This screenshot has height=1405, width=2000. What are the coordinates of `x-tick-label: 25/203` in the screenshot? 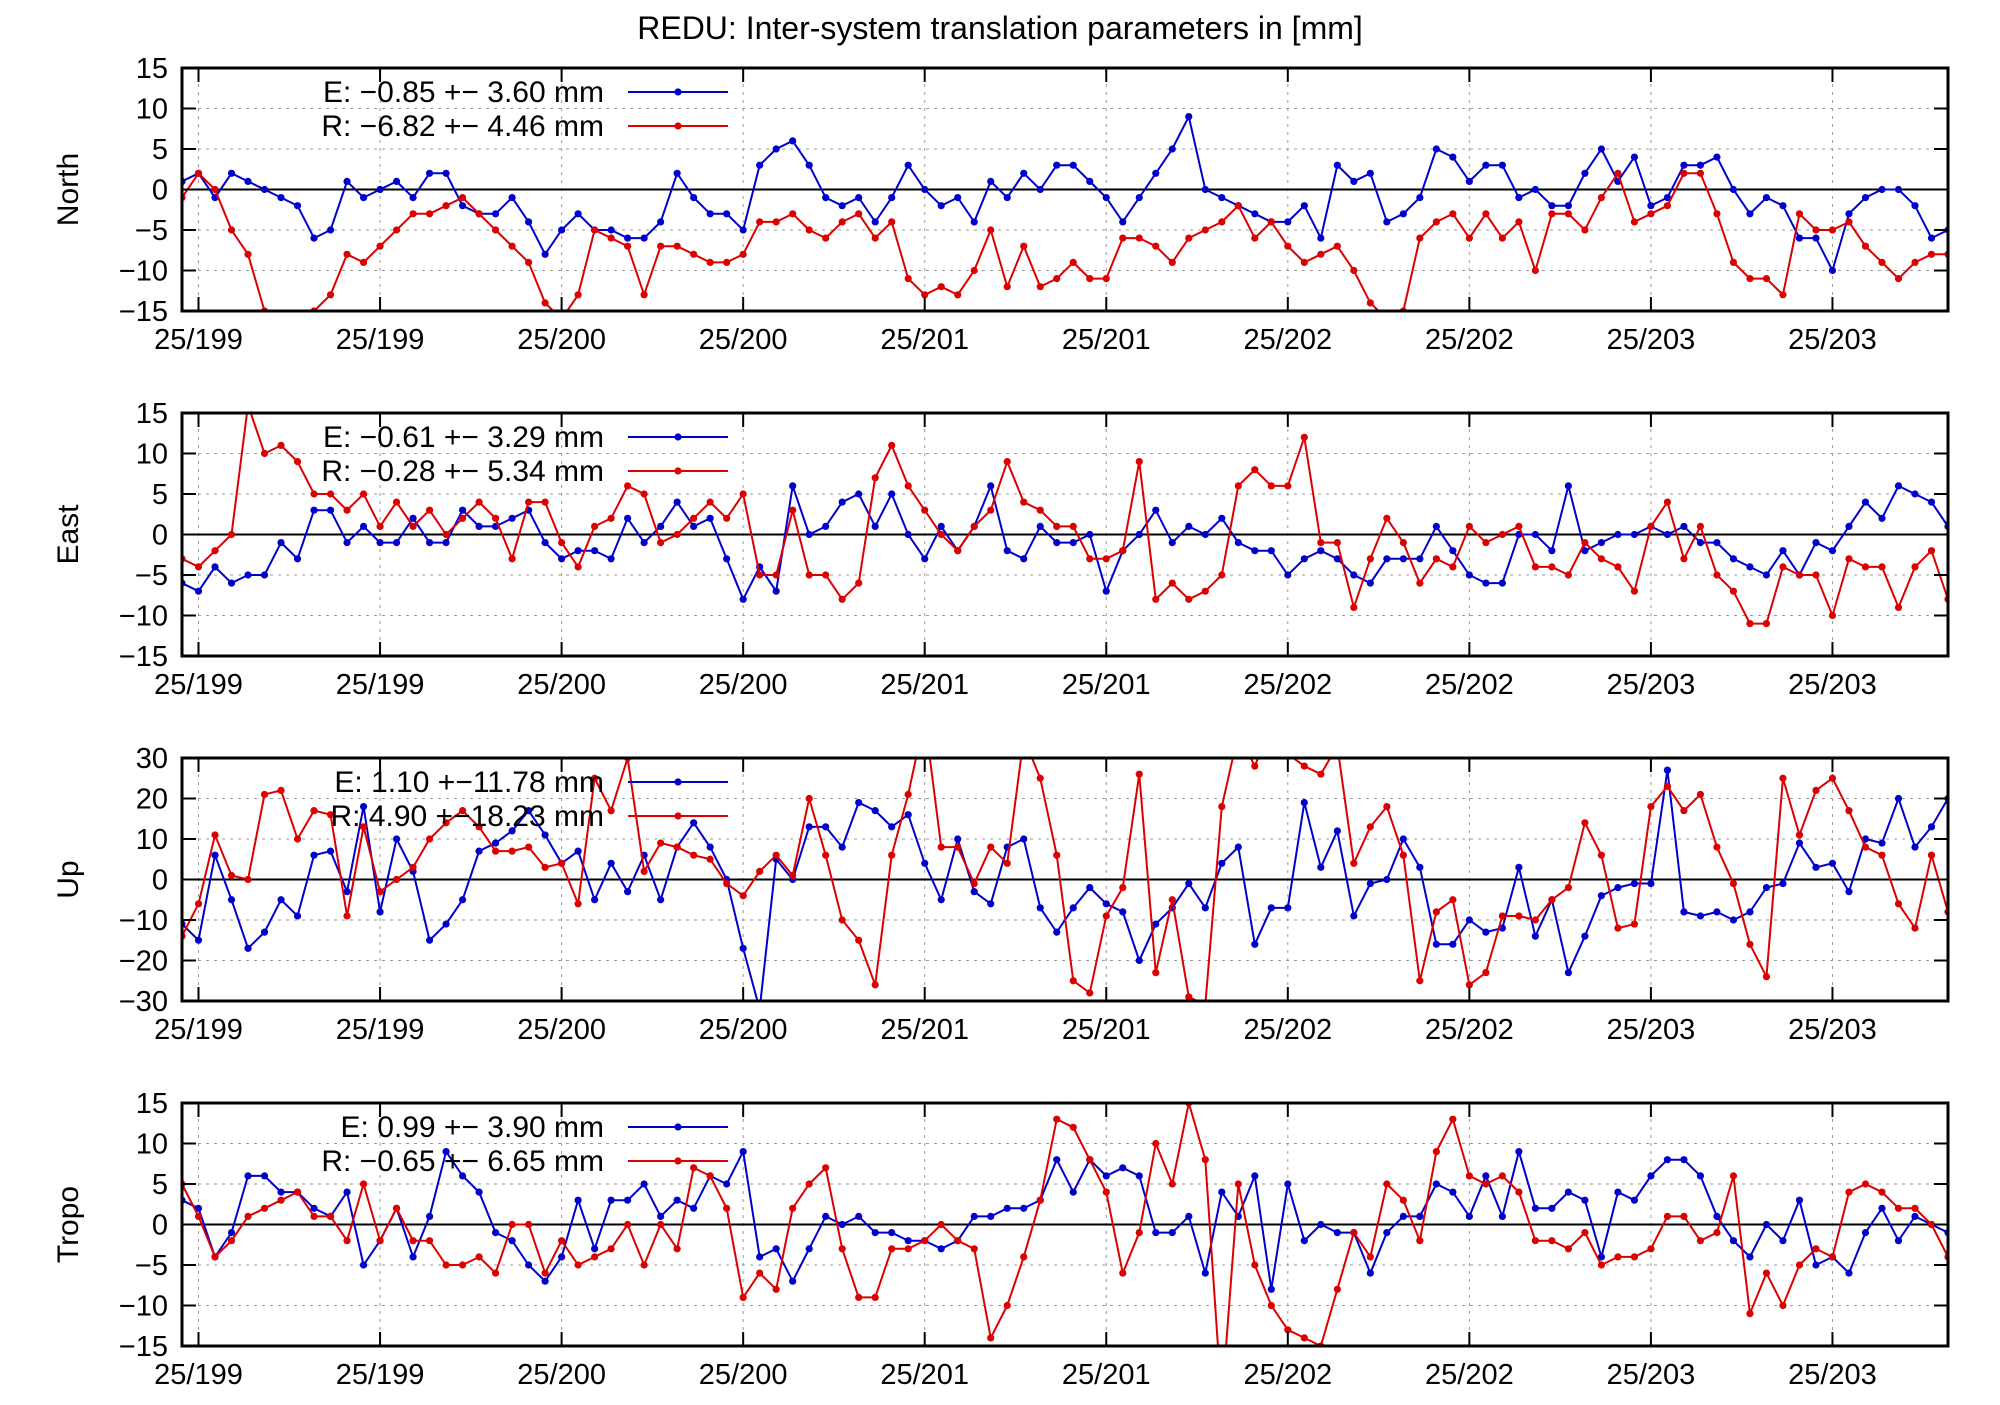 It's located at (1651, 685).